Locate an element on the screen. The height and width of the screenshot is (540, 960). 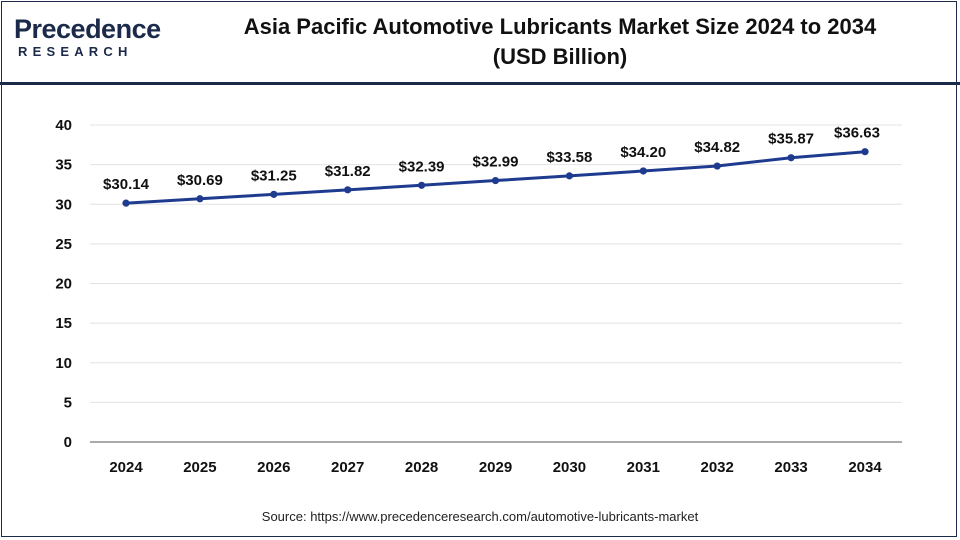
x-tick-label: 2026 is located at coordinates (273, 467).